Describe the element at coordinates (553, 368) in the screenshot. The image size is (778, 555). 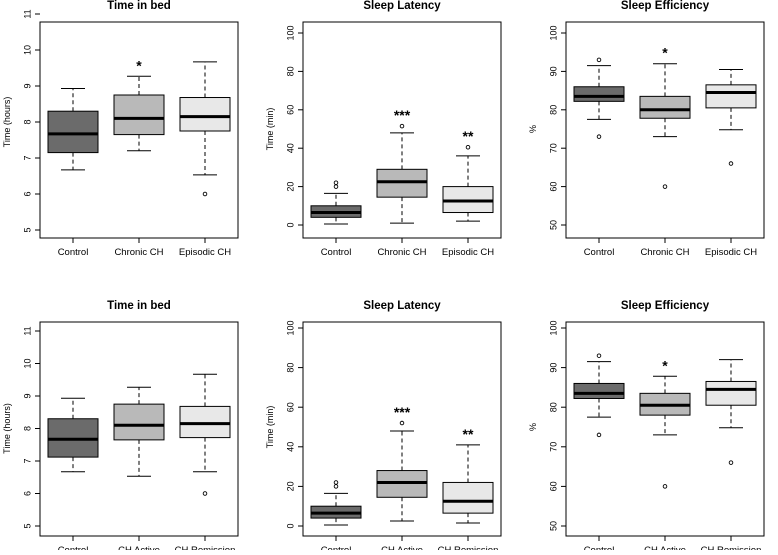
I see `y-tick-label: 90` at that location.